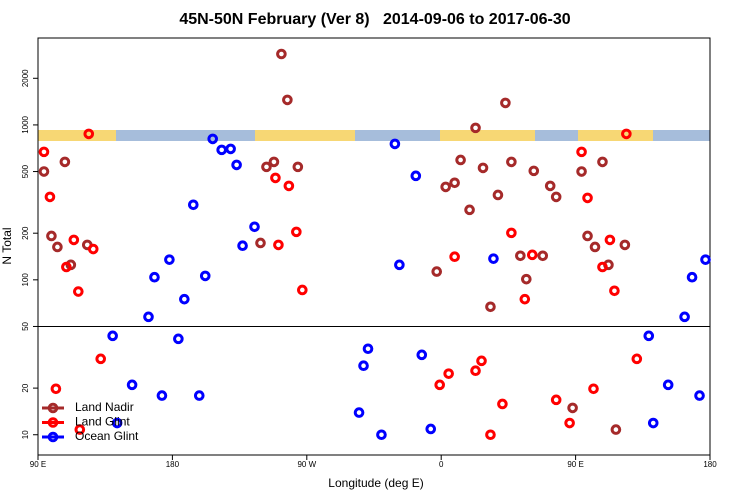 Image resolution: width=750 pixels, height=500 pixels. What do you see at coordinates (306, 464) in the screenshot?
I see `x-tick-label: 90 W` at bounding box center [306, 464].